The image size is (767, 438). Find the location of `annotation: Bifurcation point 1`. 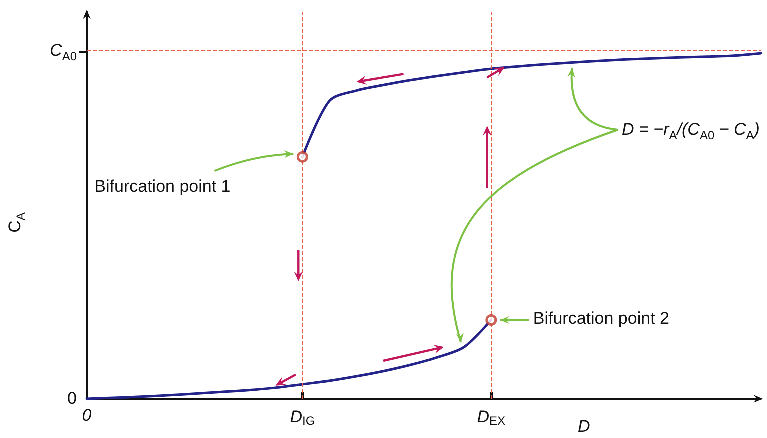

annotation: Bifurcation point 1 is located at coordinates (162, 187).